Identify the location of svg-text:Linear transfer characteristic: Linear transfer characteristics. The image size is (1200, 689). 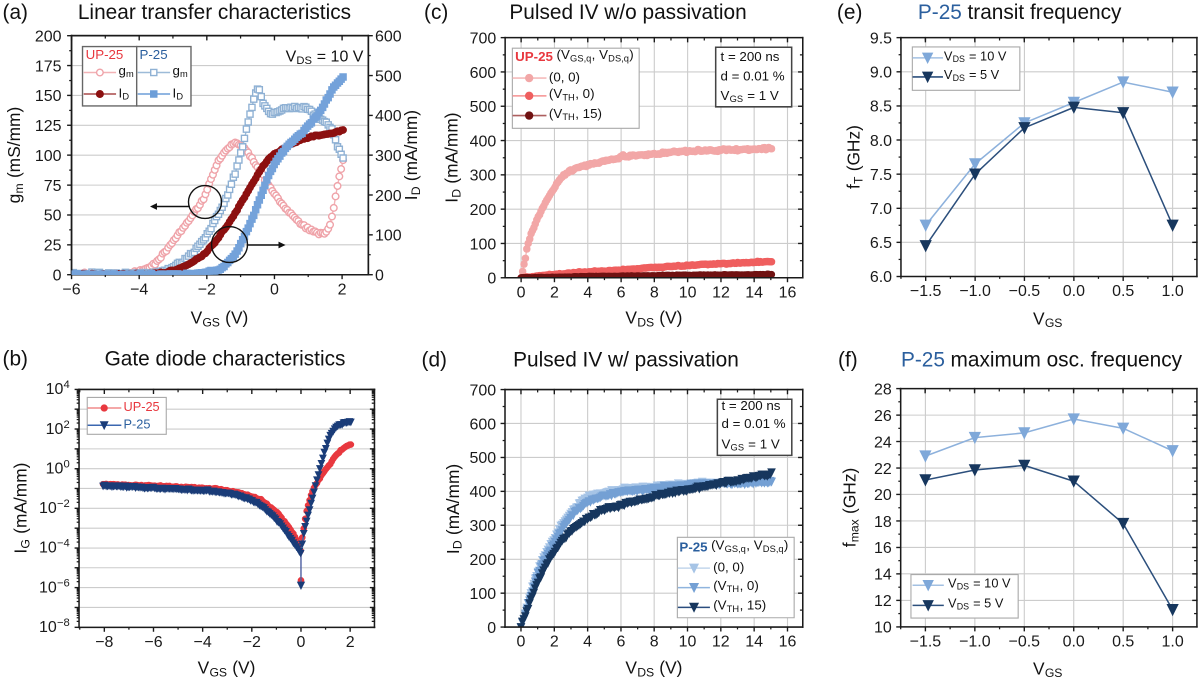
(214, 12).